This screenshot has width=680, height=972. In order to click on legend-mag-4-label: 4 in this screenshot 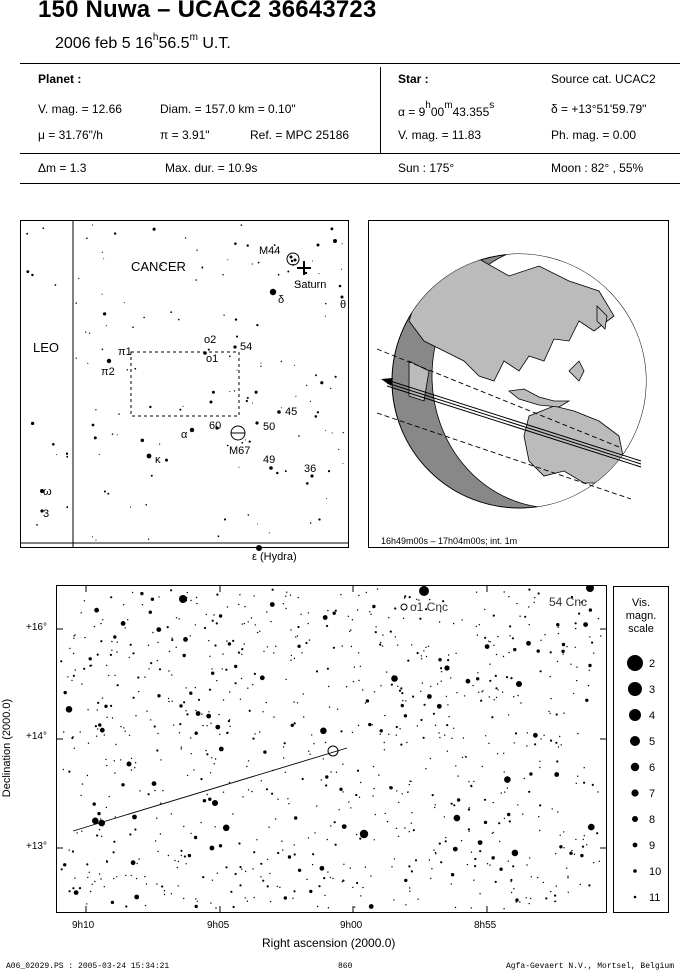, I will do `click(652, 716)`.